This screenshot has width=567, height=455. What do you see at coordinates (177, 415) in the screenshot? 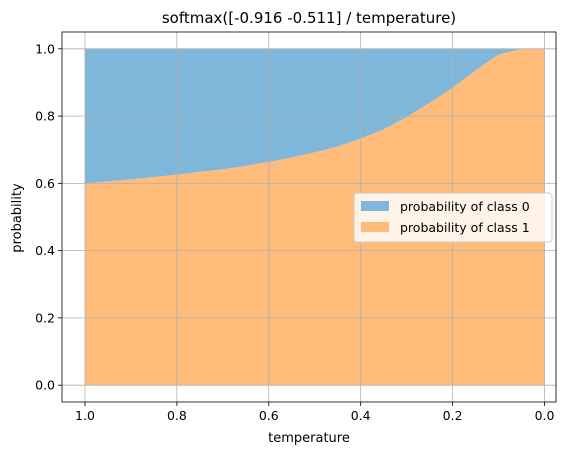
I see `x-tick-label: 0.8` at bounding box center [177, 415].